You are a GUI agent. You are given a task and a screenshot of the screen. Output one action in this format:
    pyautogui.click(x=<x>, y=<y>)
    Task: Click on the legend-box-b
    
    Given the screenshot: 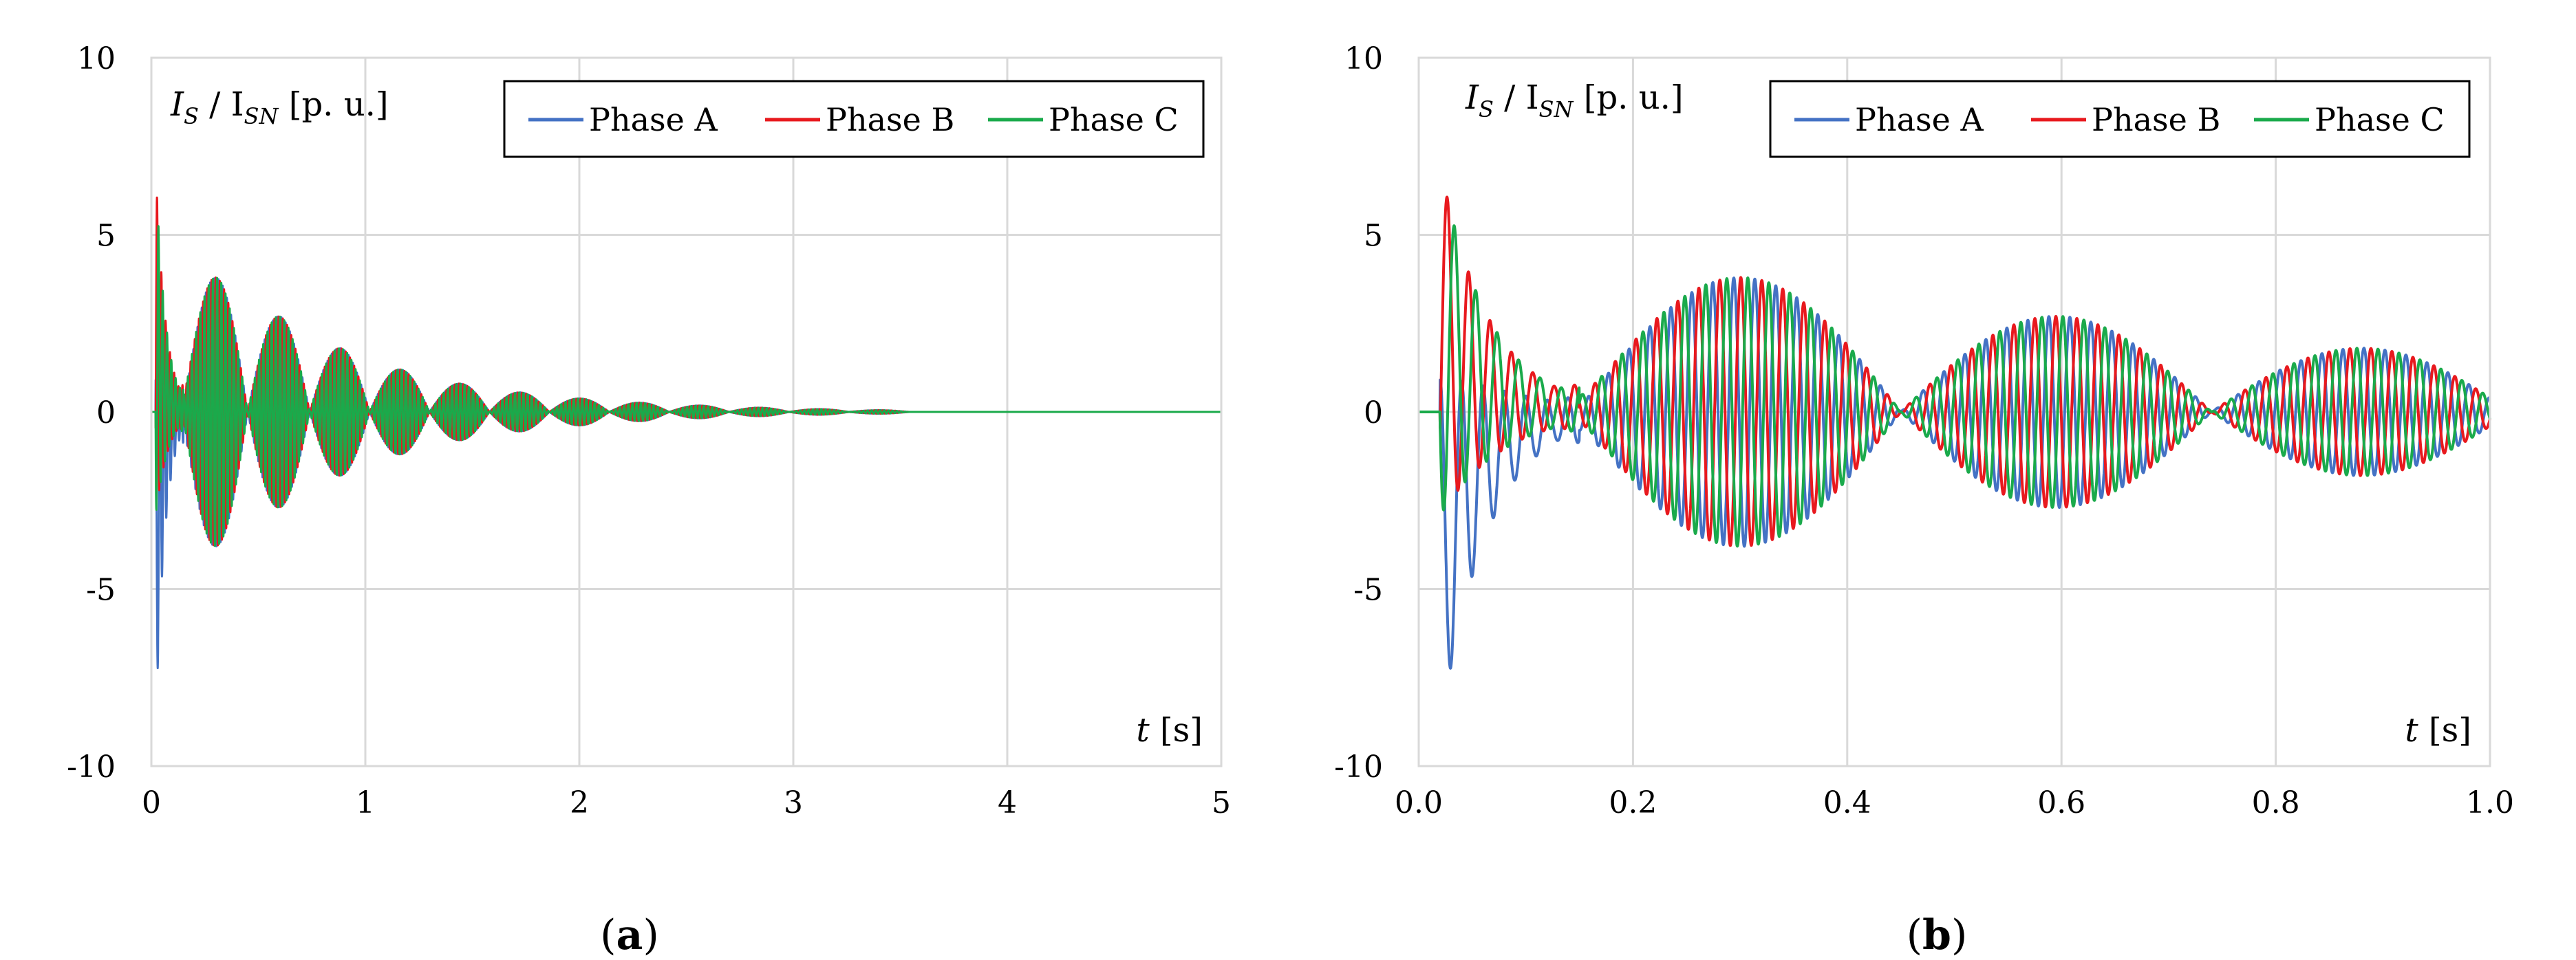 What is the action you would take?
    pyautogui.click(x=2120, y=119)
    